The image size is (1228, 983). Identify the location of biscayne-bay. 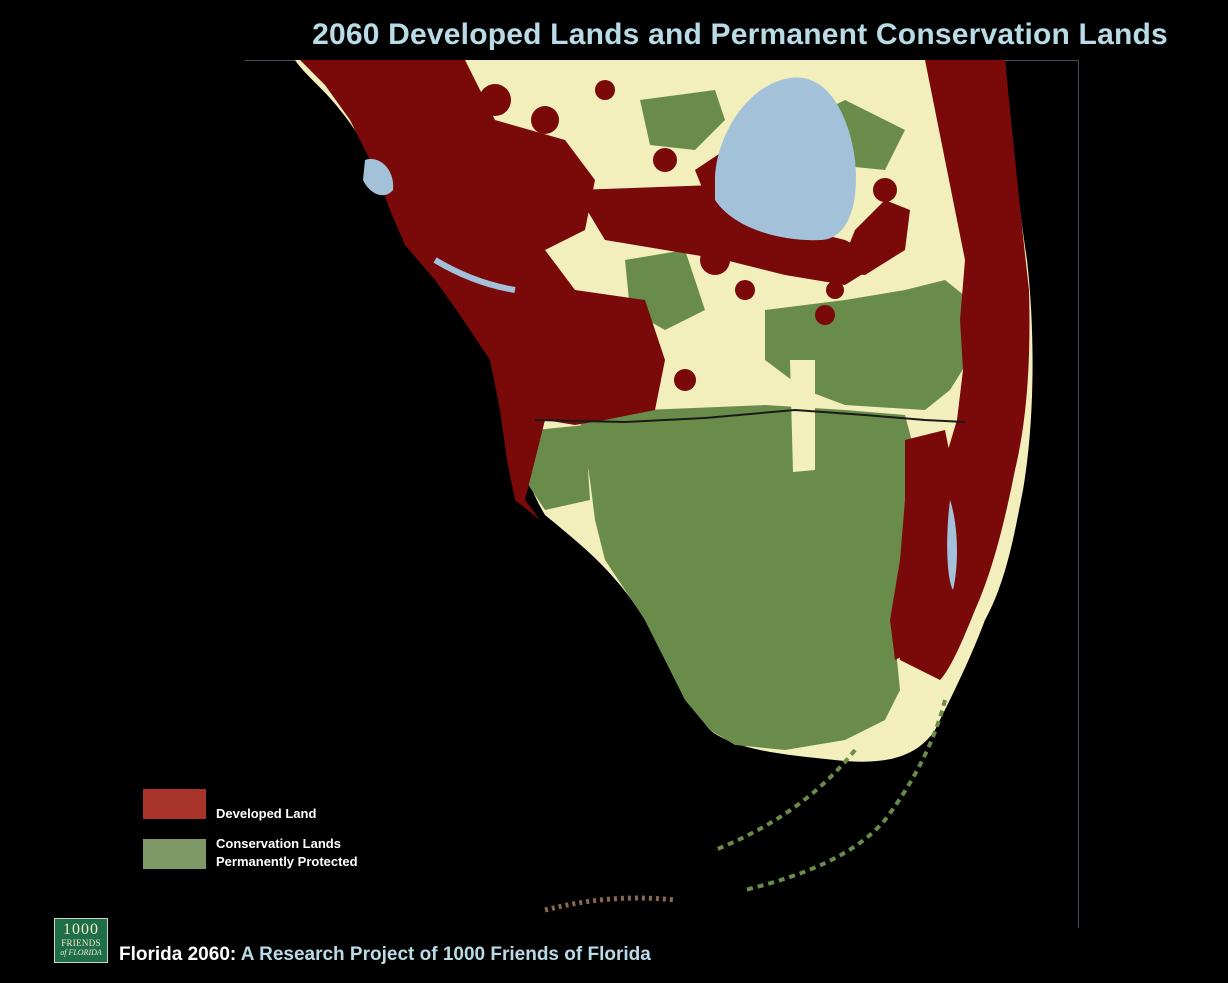
(952, 545).